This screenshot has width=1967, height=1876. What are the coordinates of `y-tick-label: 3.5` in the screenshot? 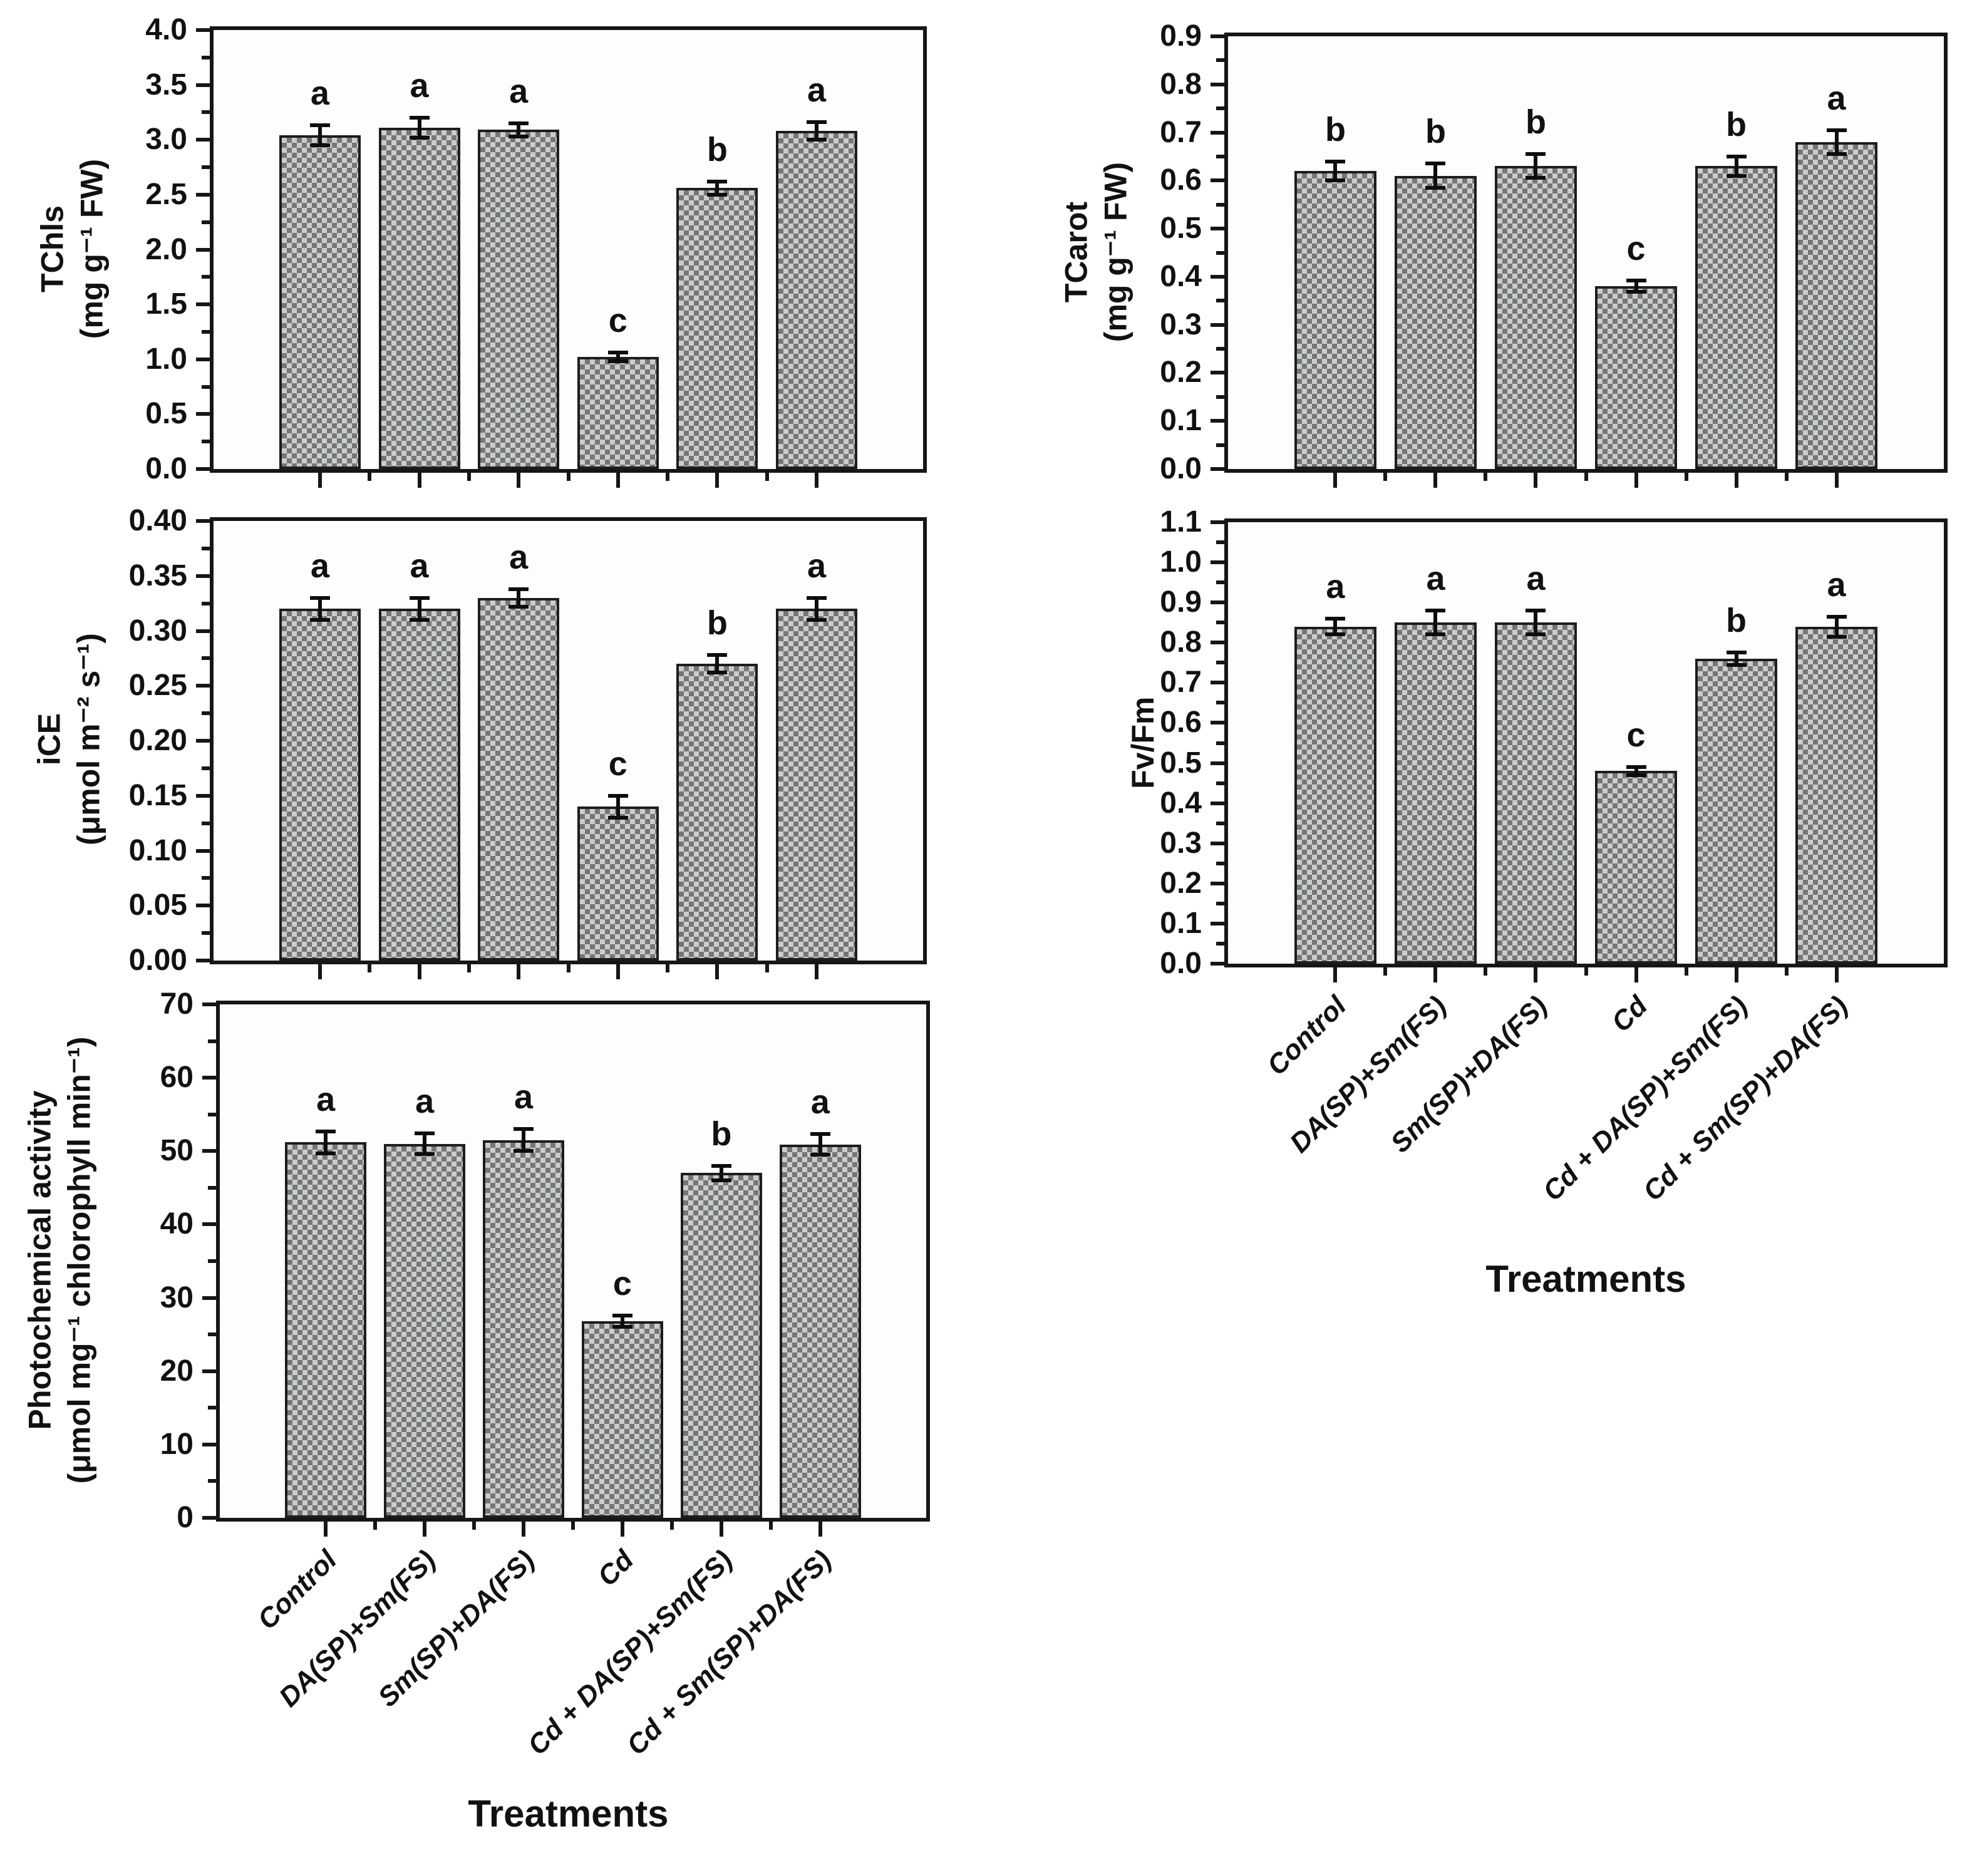 It's located at (166, 84).